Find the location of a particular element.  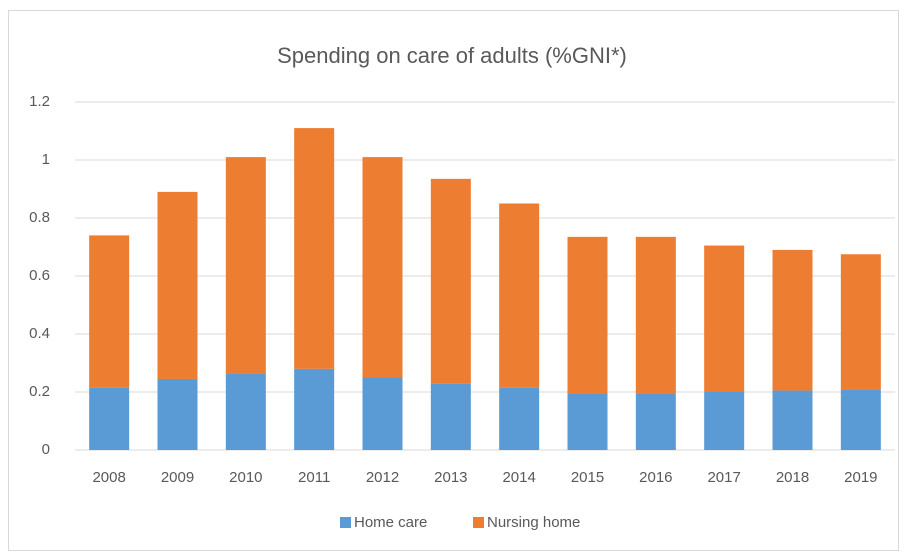

x-tick-label: 2012 is located at coordinates (382, 477).